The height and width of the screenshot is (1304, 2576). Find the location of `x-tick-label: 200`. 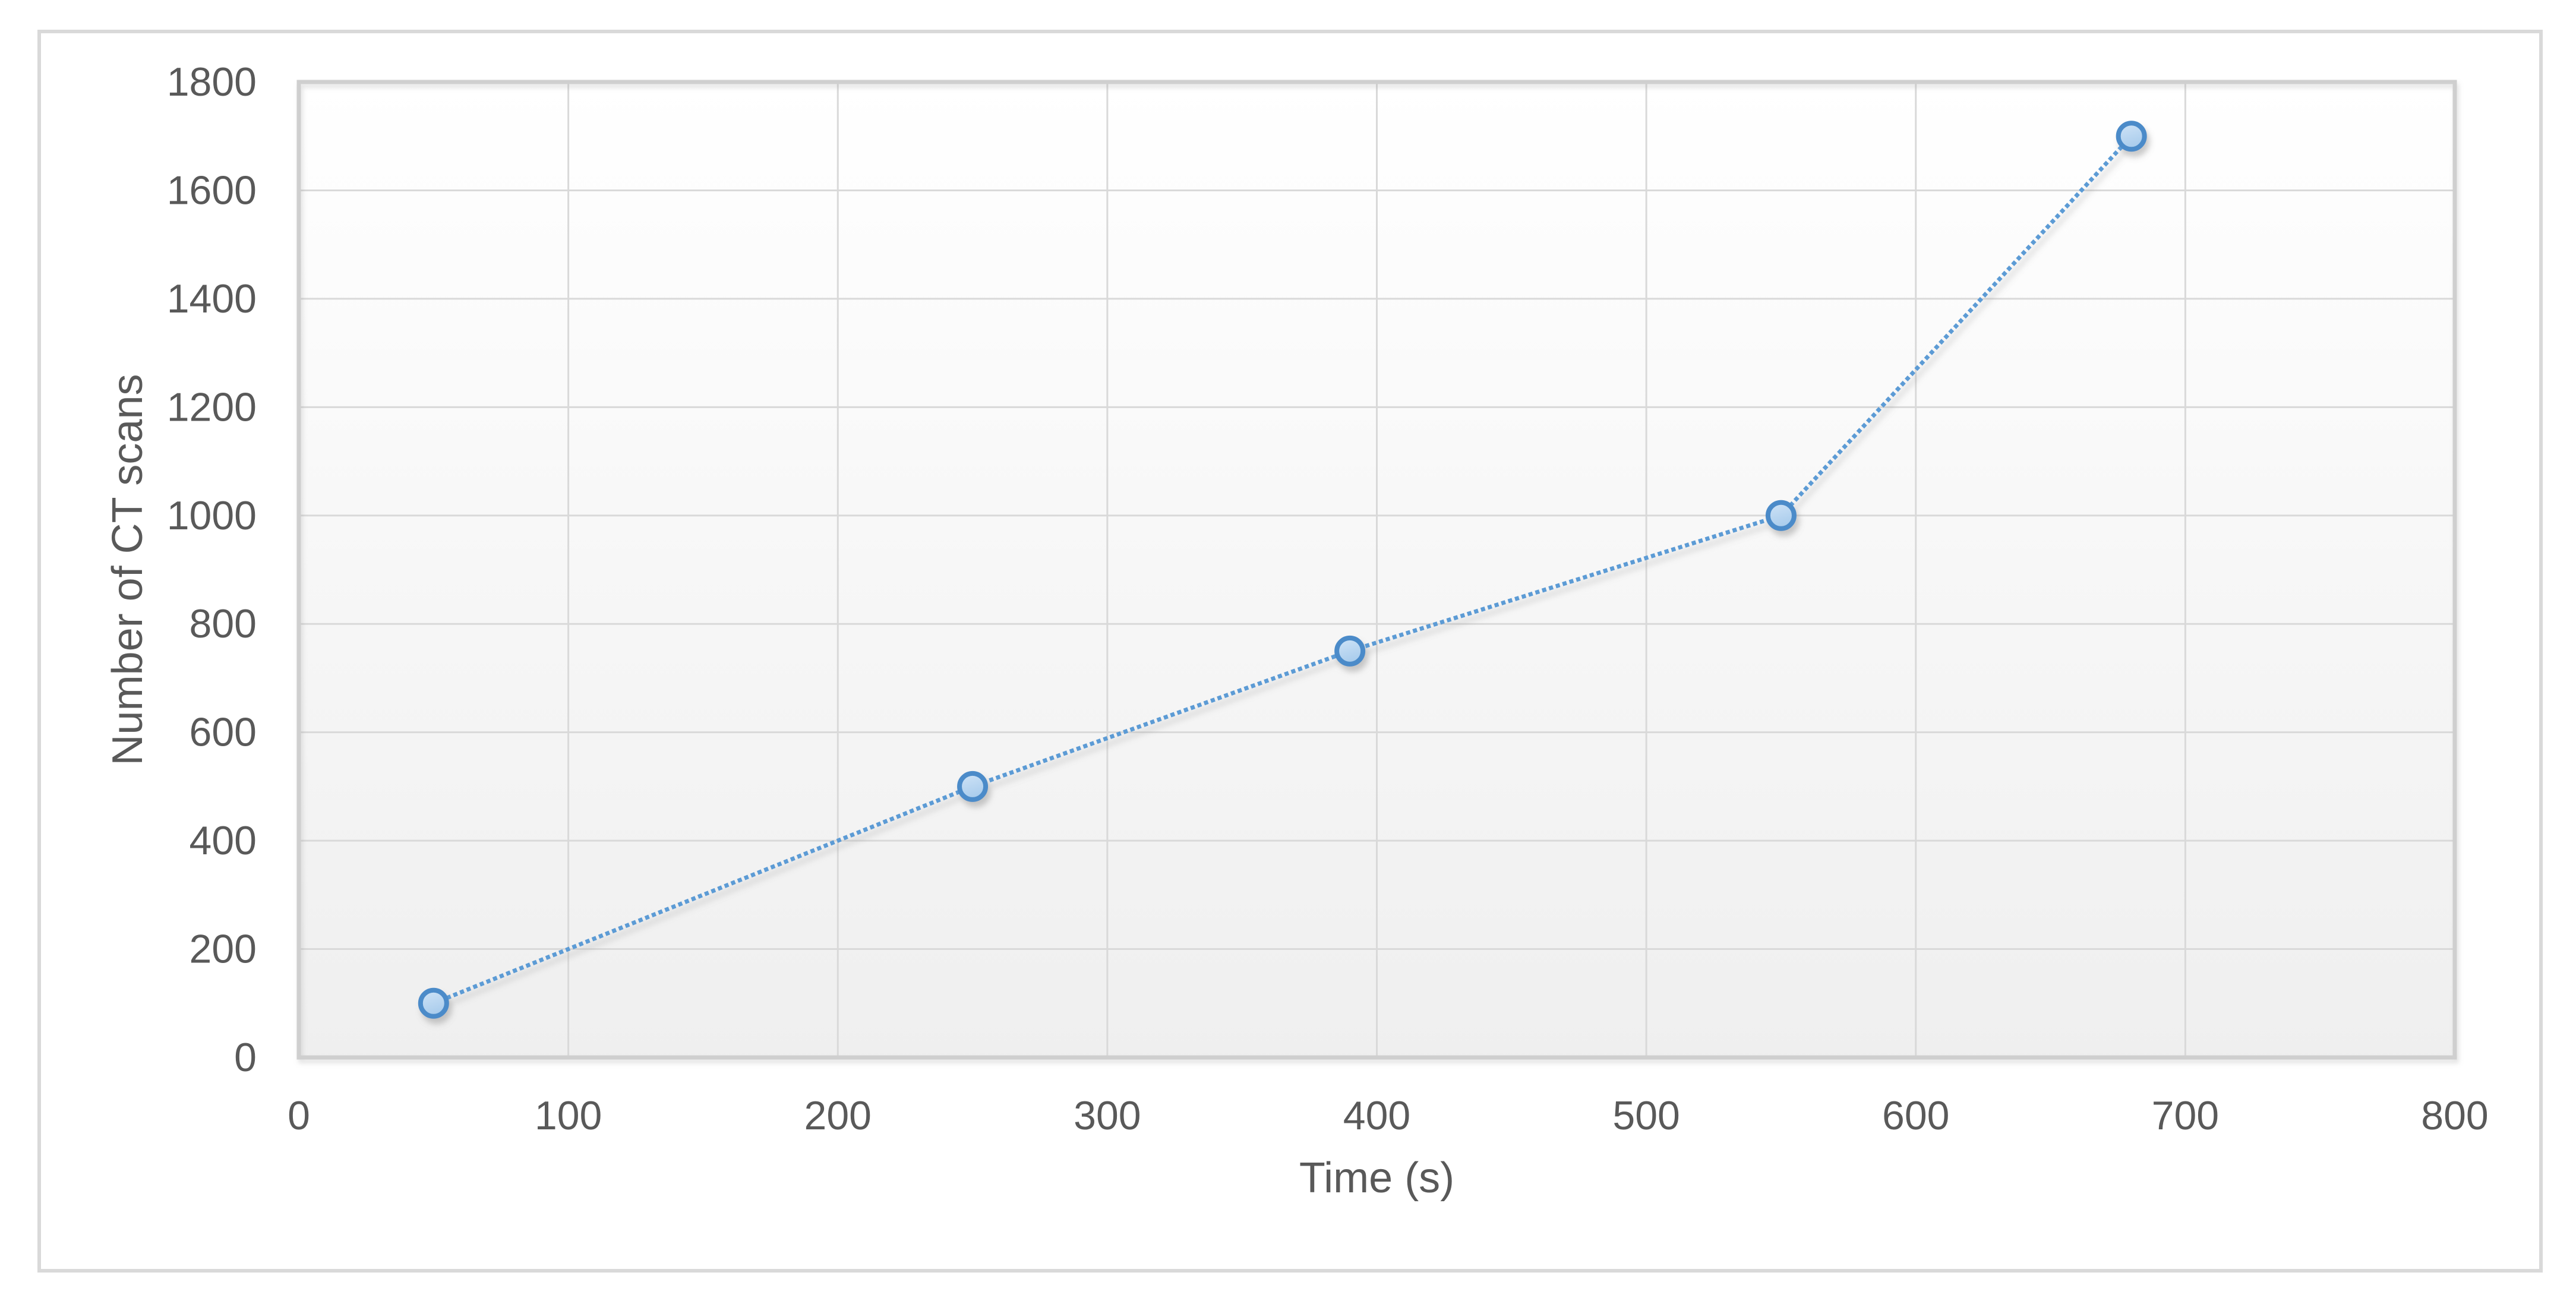

x-tick-label: 200 is located at coordinates (838, 1115).